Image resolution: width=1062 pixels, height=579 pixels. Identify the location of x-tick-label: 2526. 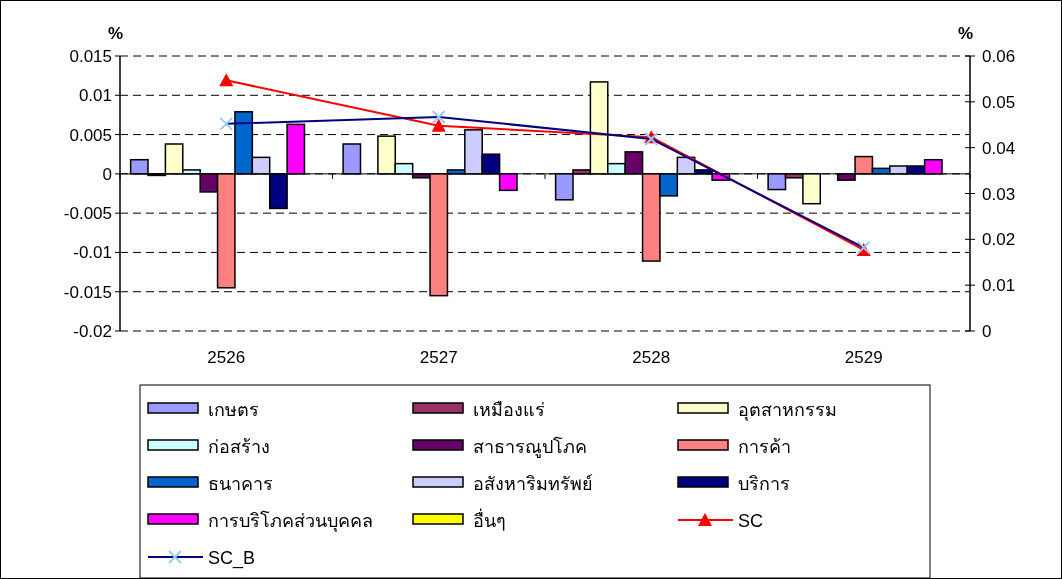
(226, 357).